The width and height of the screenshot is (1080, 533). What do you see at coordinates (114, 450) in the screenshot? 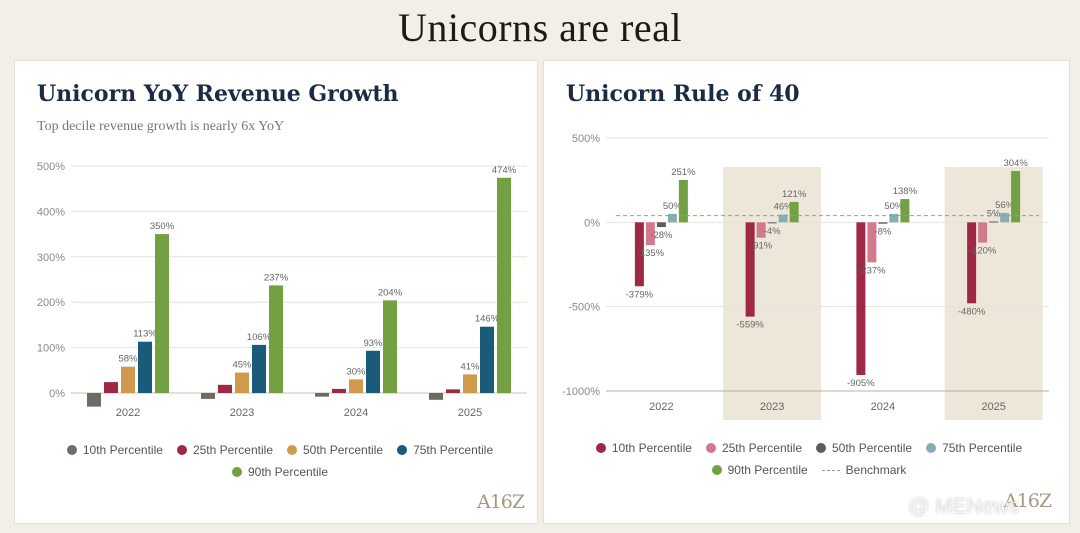
I see `legend-item-10th-percentile: 10th Percentile` at bounding box center [114, 450].